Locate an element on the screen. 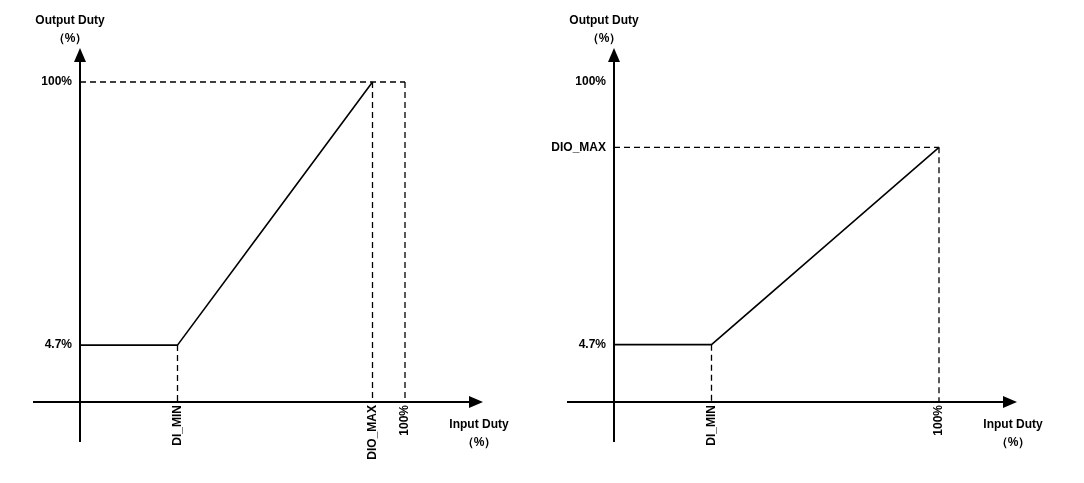 The image size is (1084, 483). y-tick-label: DIO_MAX is located at coordinates (578, 146).